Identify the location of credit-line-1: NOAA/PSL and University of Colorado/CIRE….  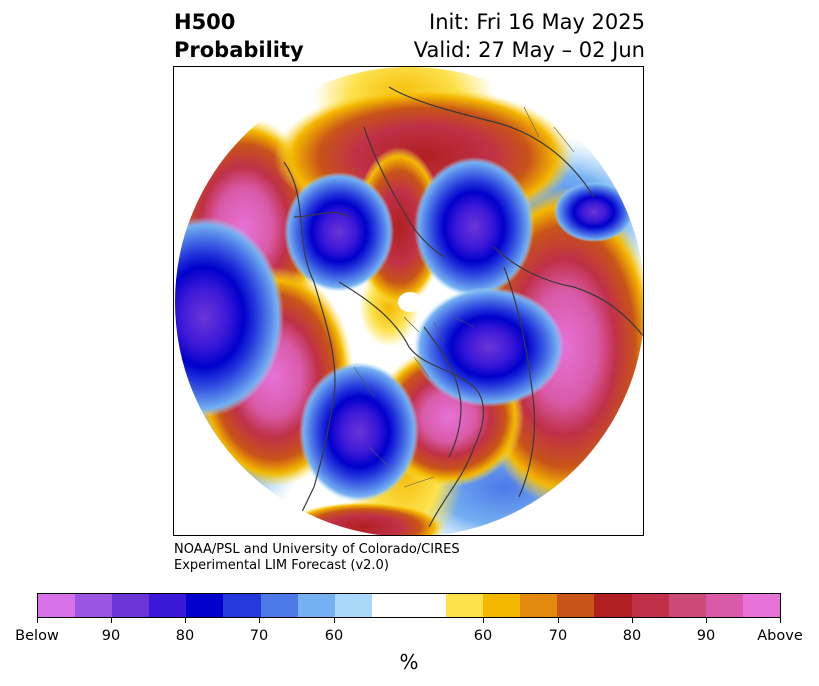
(317, 549).